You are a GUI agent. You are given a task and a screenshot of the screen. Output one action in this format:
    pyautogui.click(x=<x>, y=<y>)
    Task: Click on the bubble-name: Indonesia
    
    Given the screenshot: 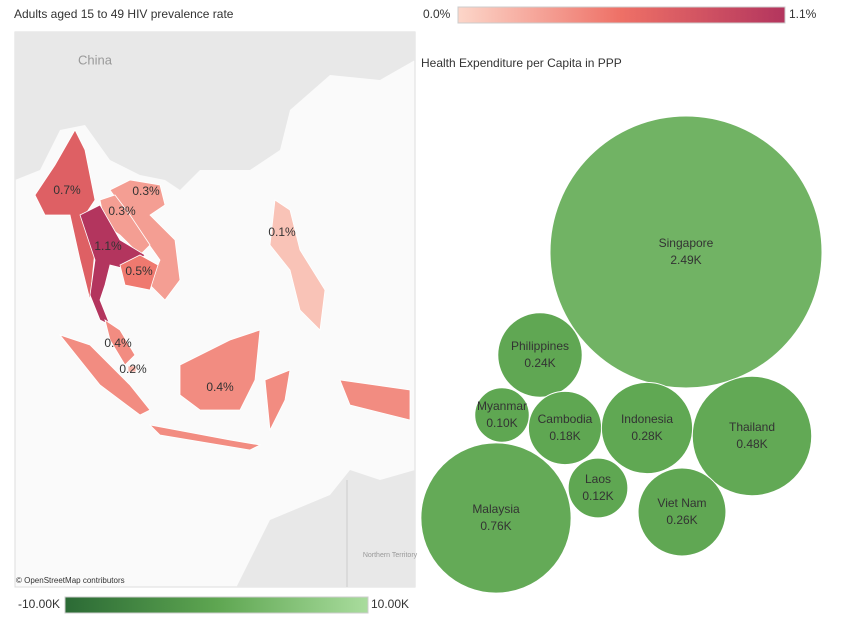 What is the action you would take?
    pyautogui.click(x=647, y=419)
    